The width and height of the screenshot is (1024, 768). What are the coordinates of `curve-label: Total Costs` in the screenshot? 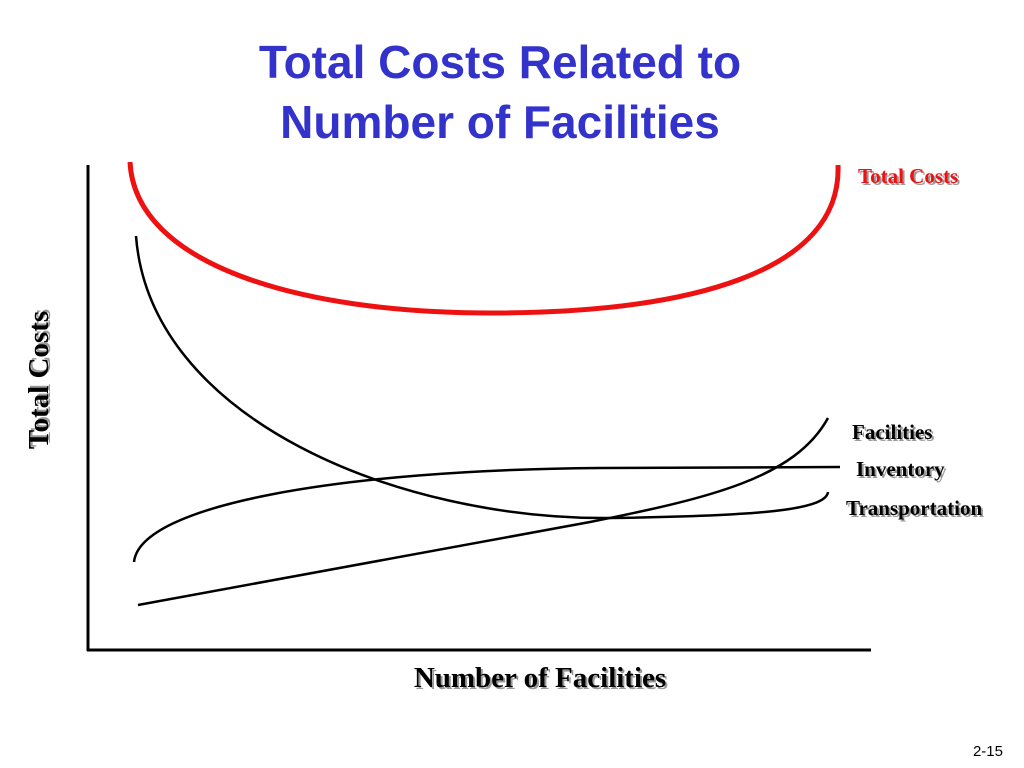 It's located at (908, 176).